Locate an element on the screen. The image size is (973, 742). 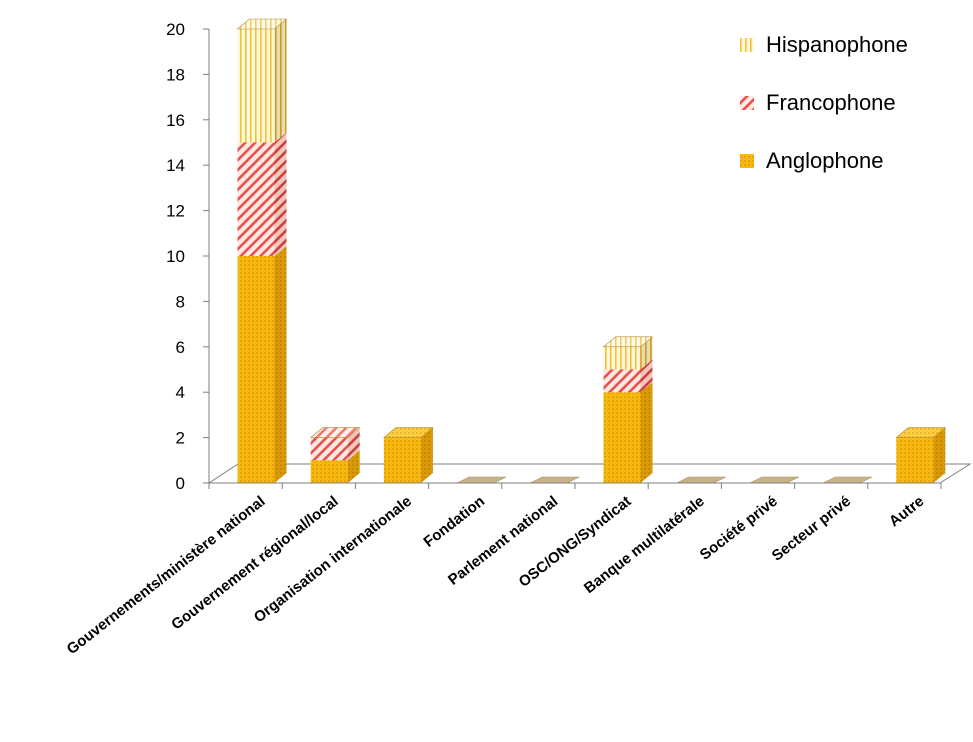
y-tick-label: 18 is located at coordinates (175, 74).